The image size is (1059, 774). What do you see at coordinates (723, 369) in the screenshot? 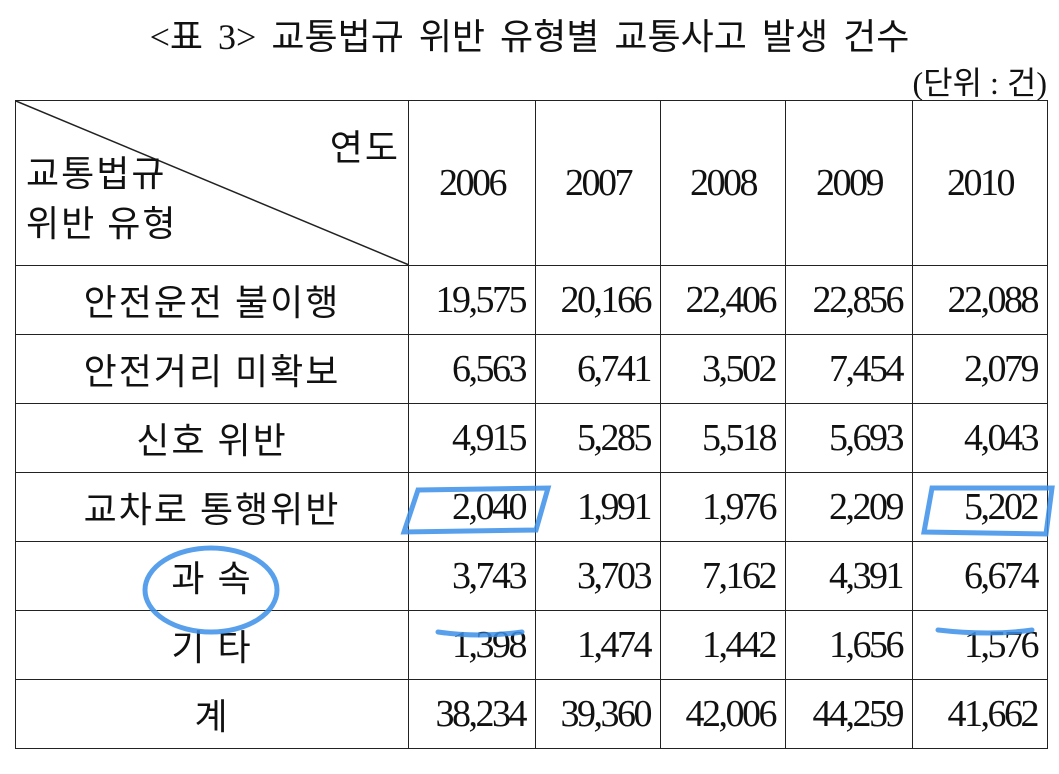
I see `cell: 3,502` at bounding box center [723, 369].